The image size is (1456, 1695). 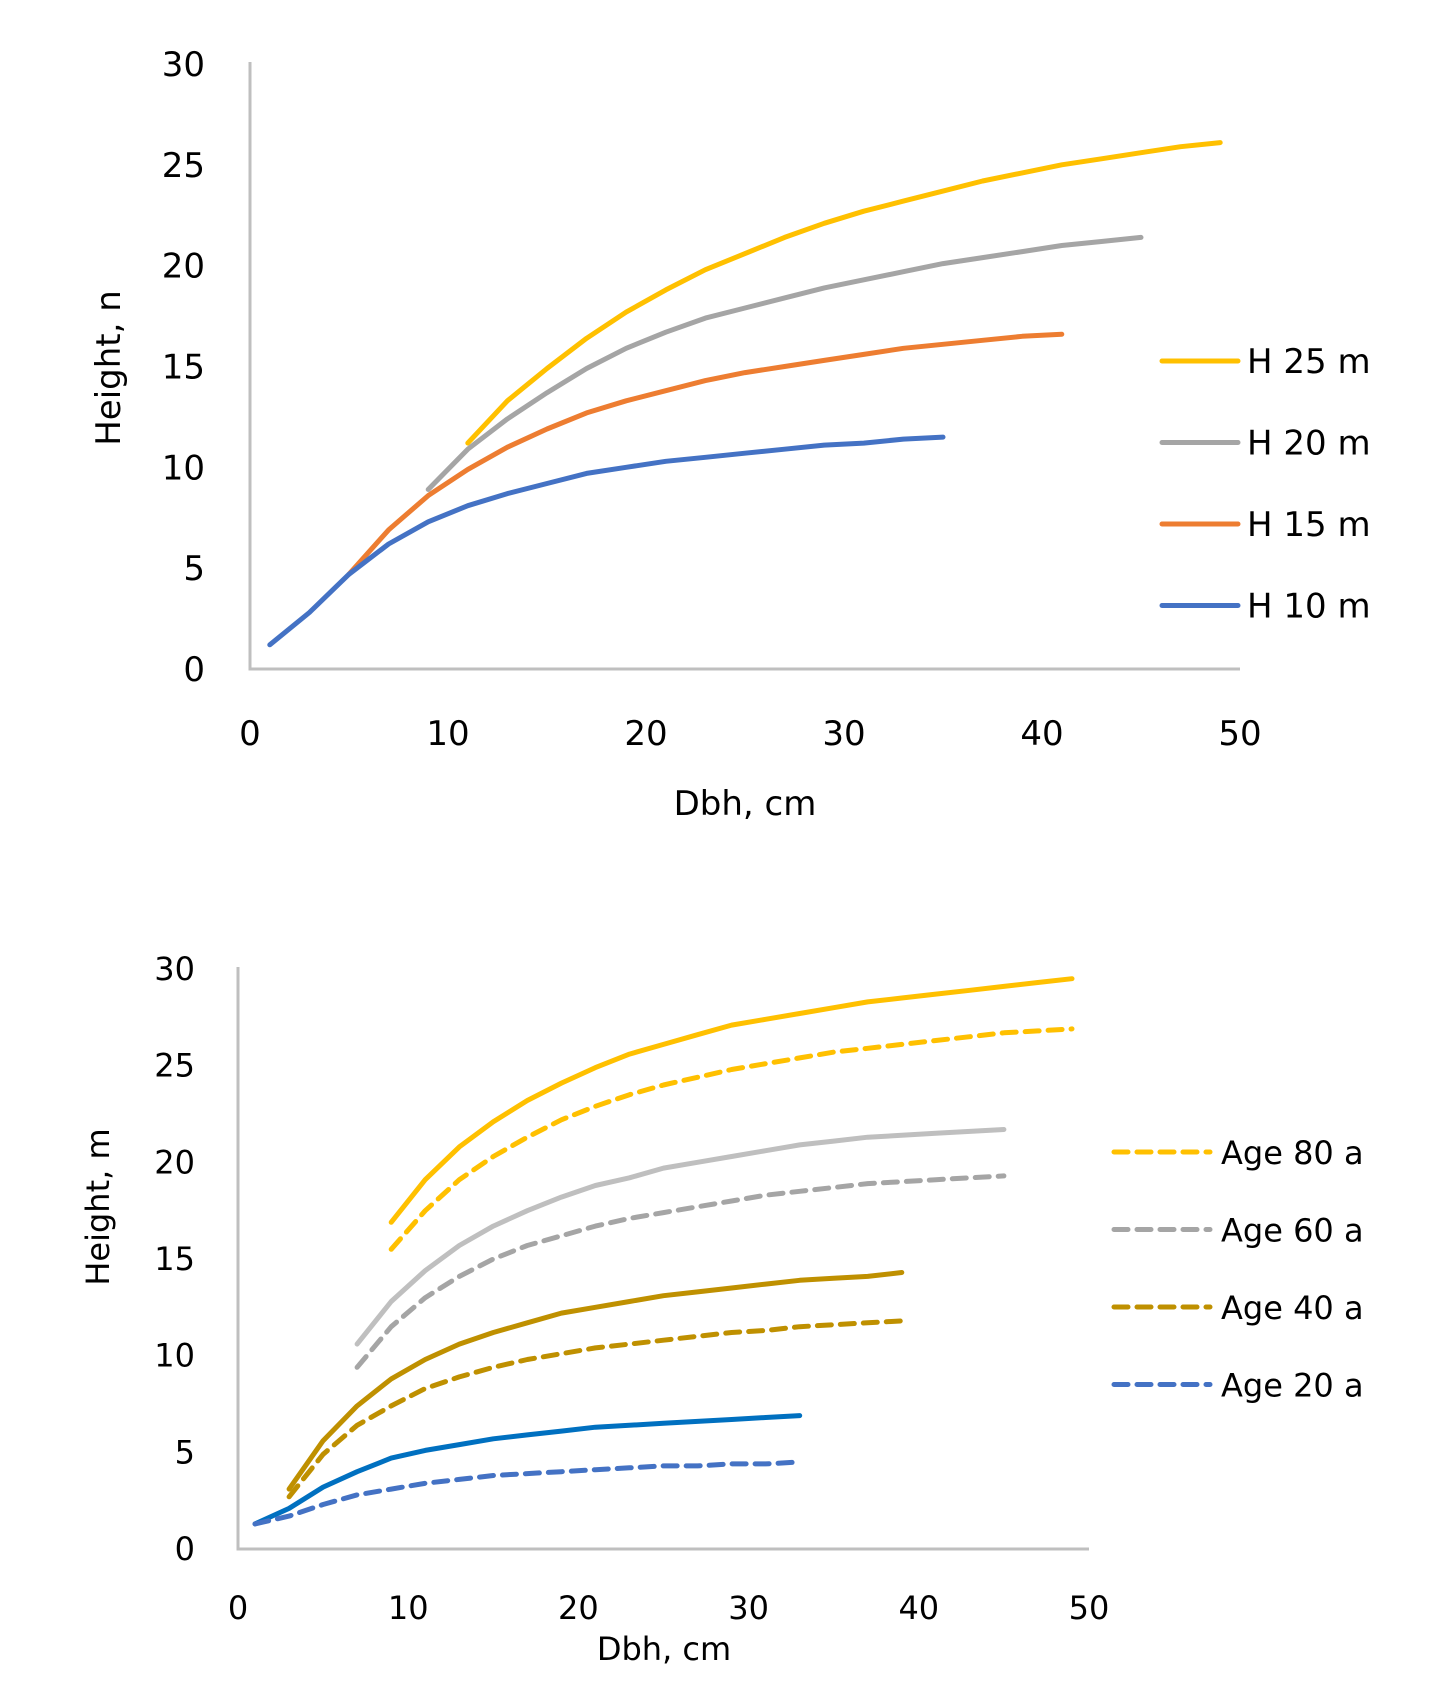 I want to click on bottom-series-age-80-a-dashed-line, so click(x=731, y=1139).